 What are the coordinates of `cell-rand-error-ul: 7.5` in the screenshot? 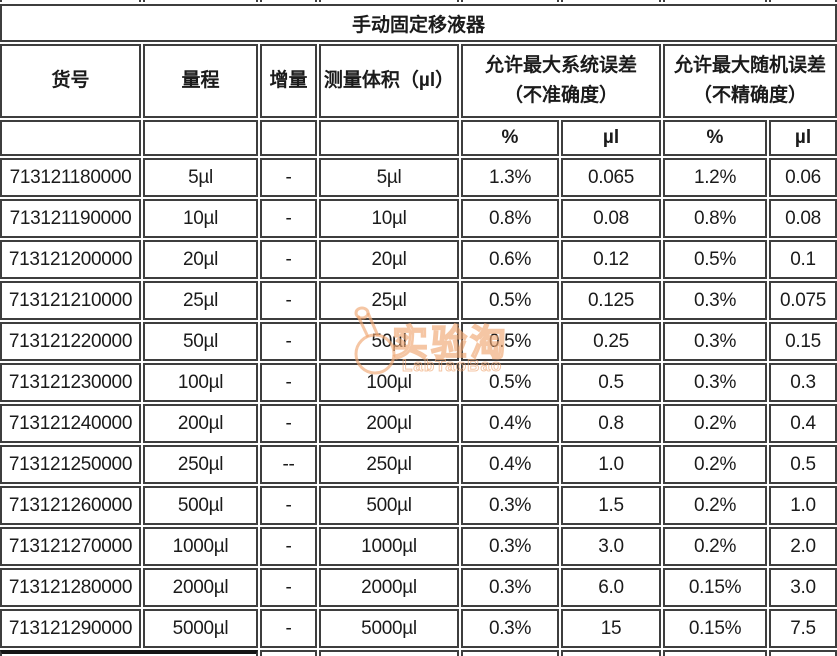 It's located at (803, 628).